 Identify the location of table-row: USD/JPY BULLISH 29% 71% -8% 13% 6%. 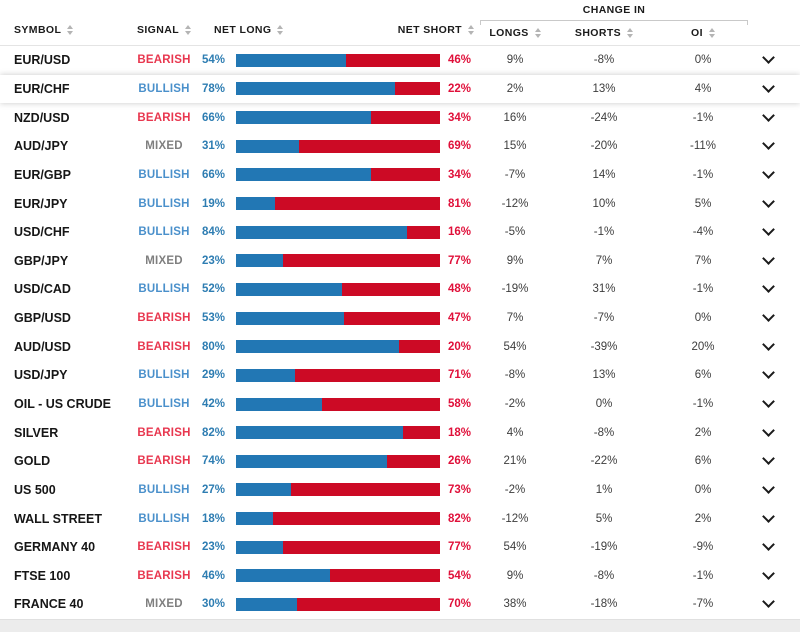
(400, 375).